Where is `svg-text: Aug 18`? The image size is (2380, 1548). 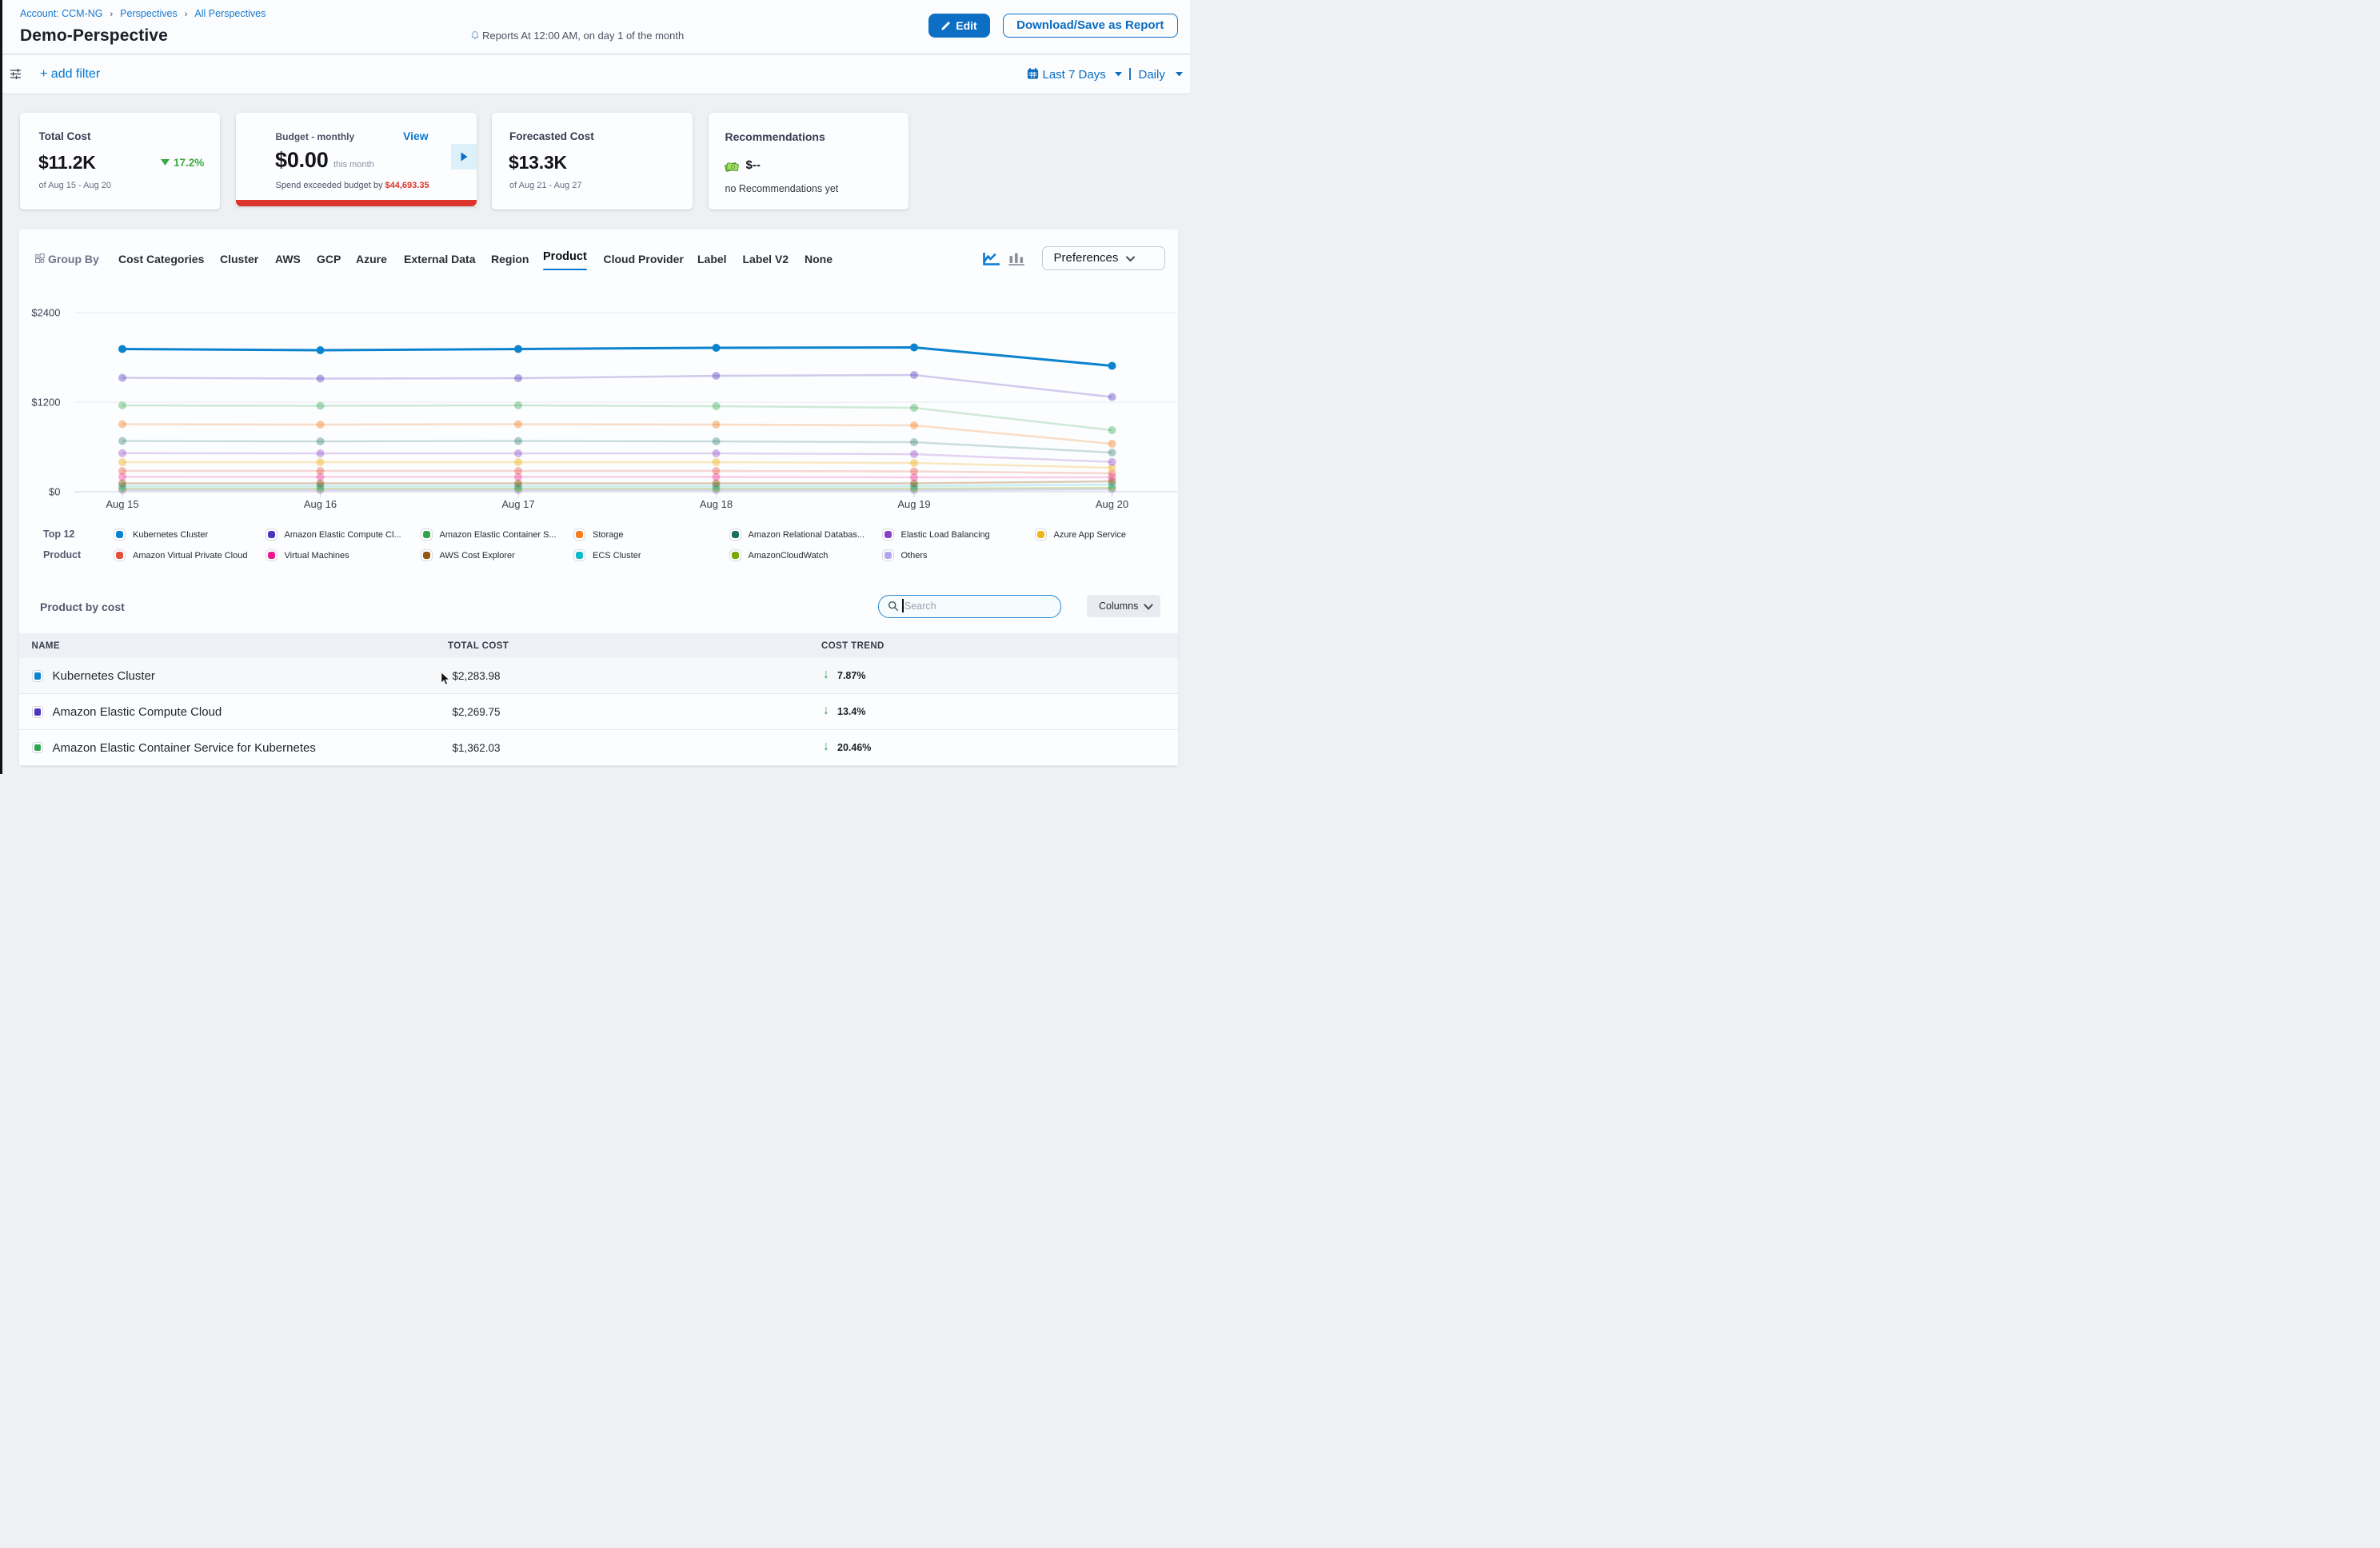
svg-text: Aug 18 is located at coordinates (716, 504).